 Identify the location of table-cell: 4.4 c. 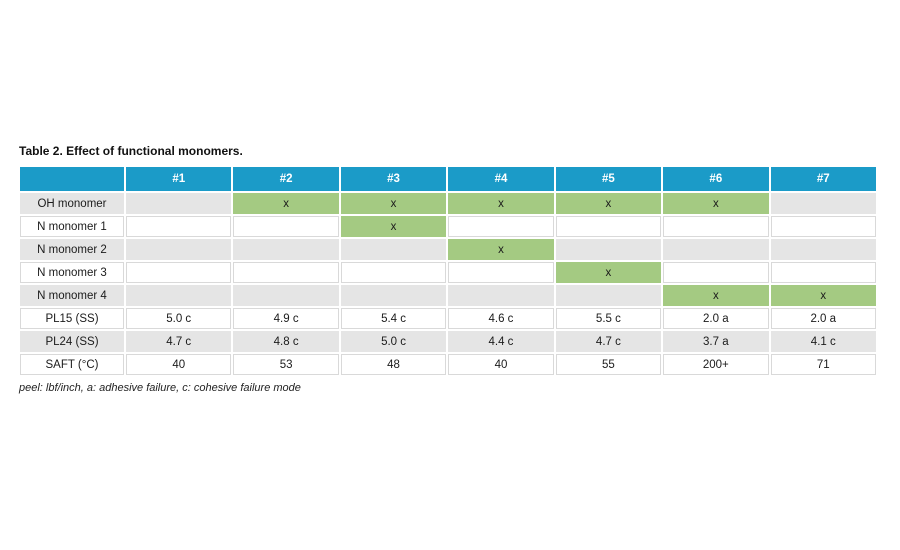
(501, 341).